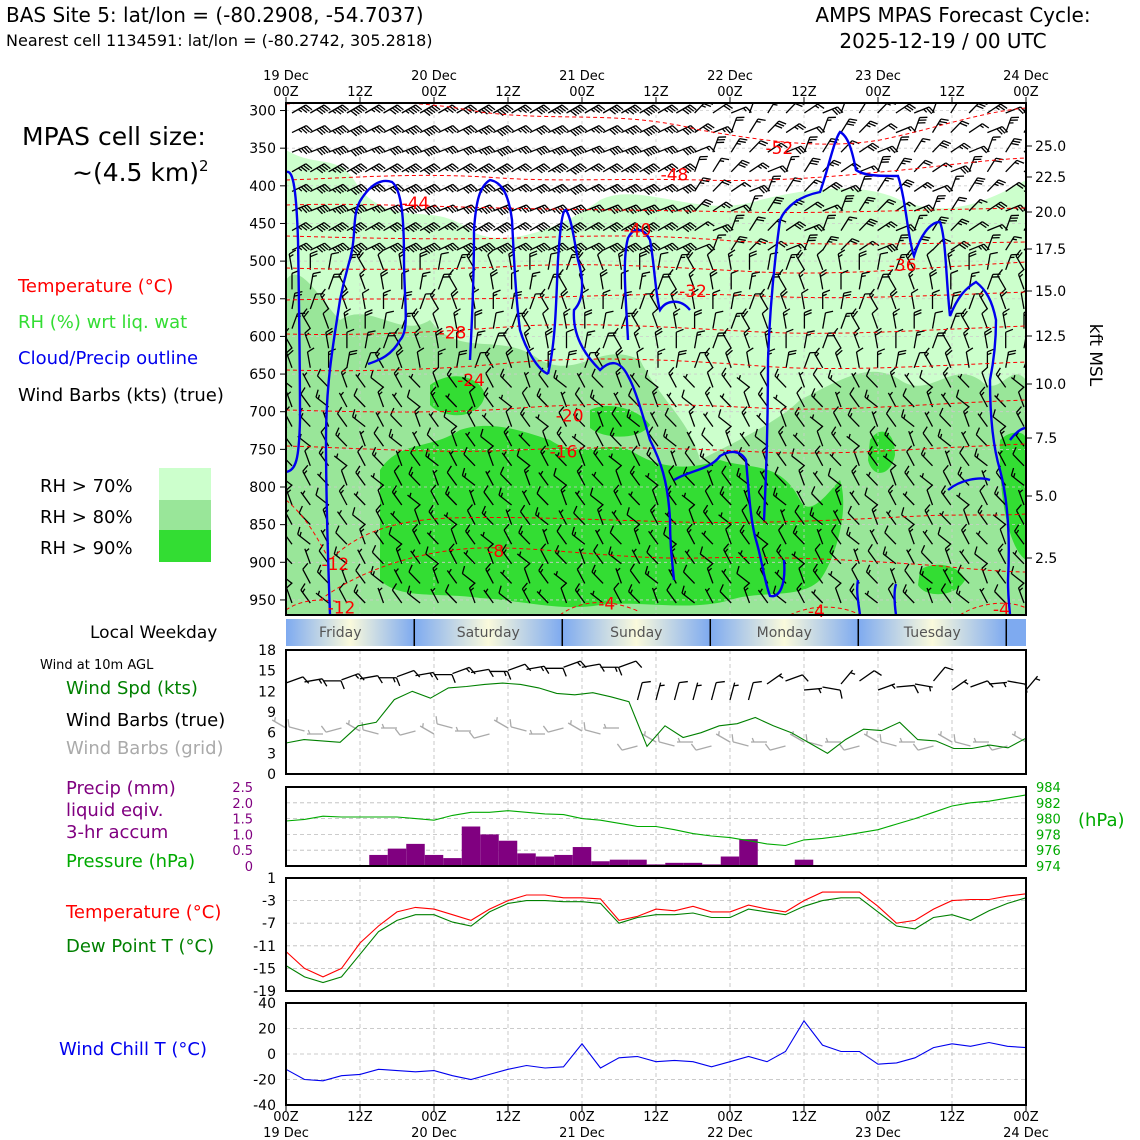 Image resolution: width=1140 pixels, height=1140 pixels. Describe the element at coordinates (453, 334) in the screenshot. I see `temp-contour-label: -28` at that location.